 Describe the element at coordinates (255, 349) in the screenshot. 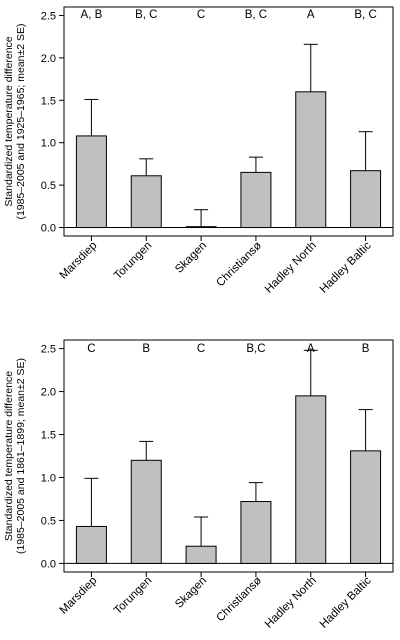

I see `group-letter: B,C` at that location.